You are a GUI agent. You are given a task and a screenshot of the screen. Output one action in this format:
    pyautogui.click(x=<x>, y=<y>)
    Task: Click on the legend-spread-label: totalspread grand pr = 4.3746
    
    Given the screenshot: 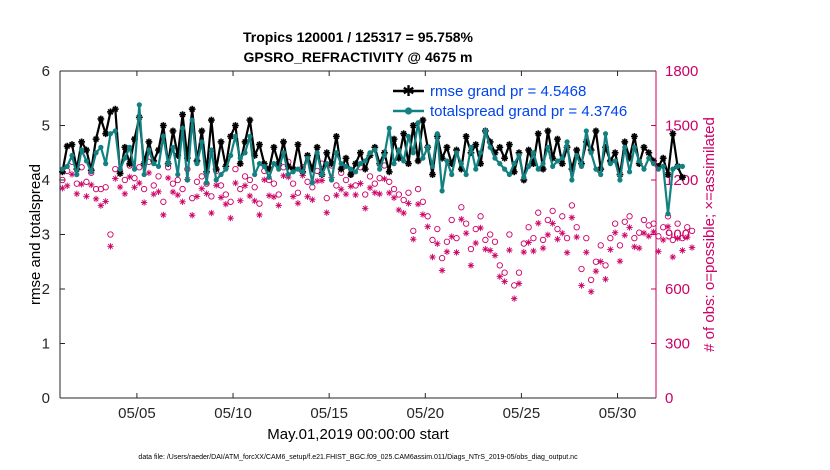 What is the action you would take?
    pyautogui.click(x=528, y=111)
    